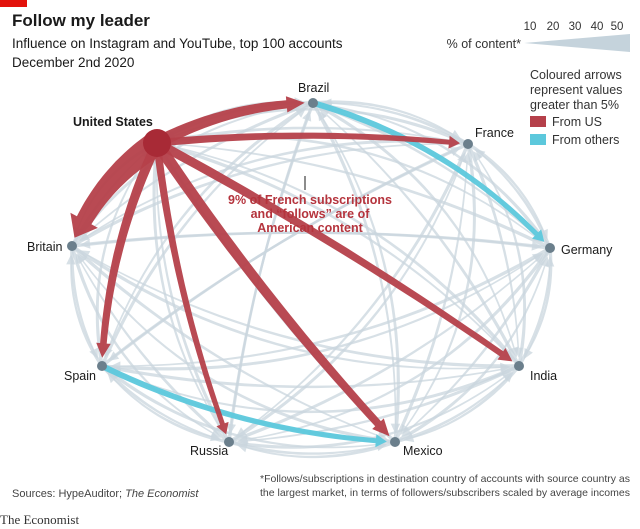 The image size is (640, 529). Describe the element at coordinates (538, 139) in the screenshot. I see `legend-swatch-others` at that location.